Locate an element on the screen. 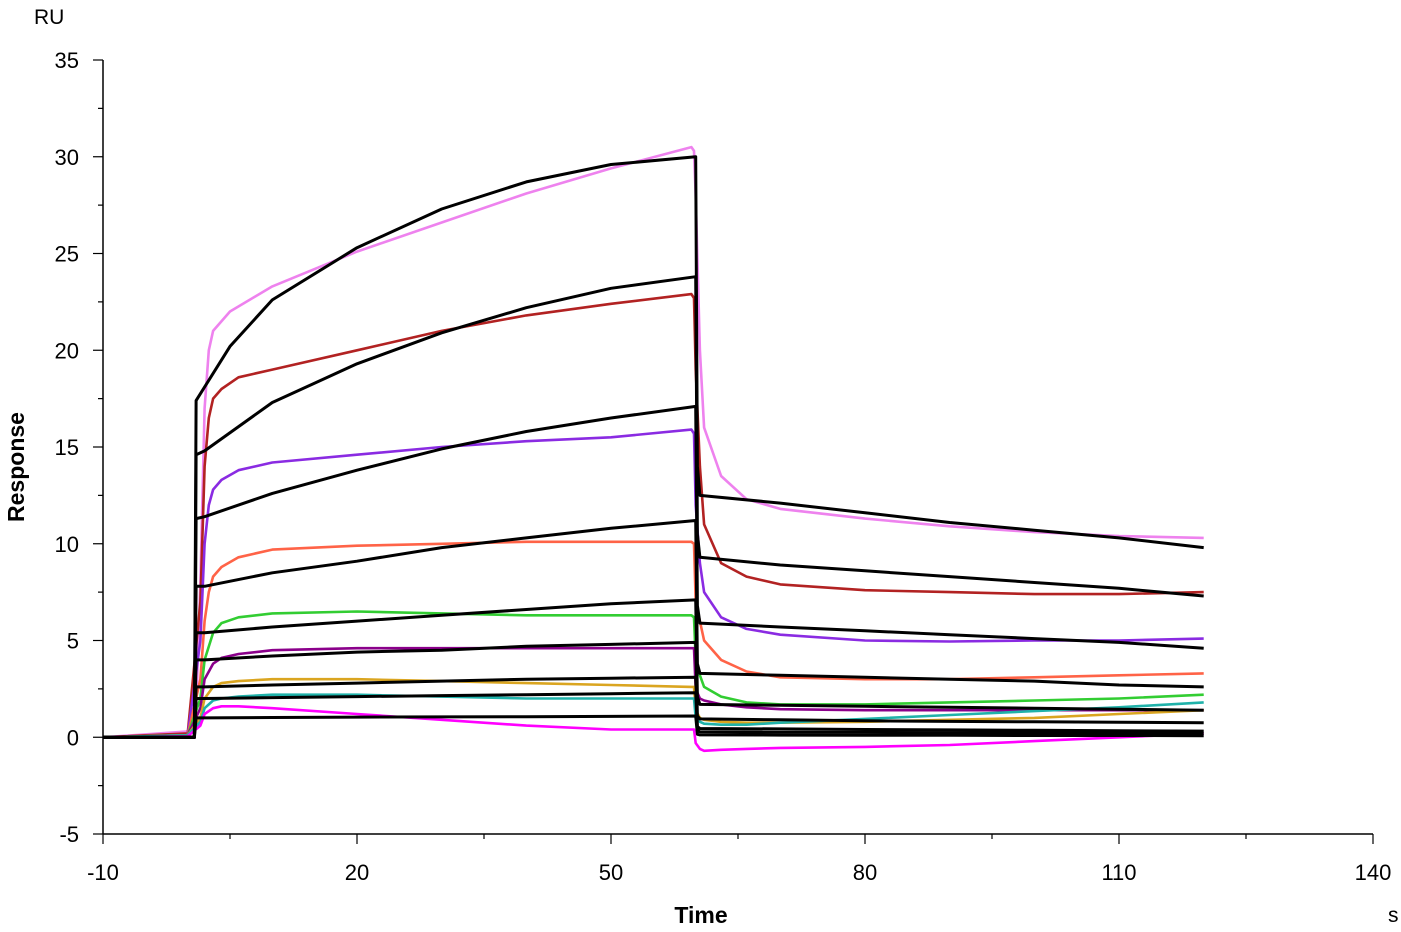 This screenshot has height=932, width=1401. y-tick-label: -5 is located at coordinates (69, 834).